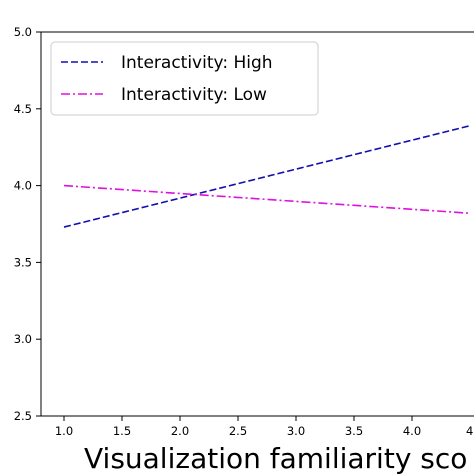  I want to click on x-tick-label-edge: 4, so click(469, 431).